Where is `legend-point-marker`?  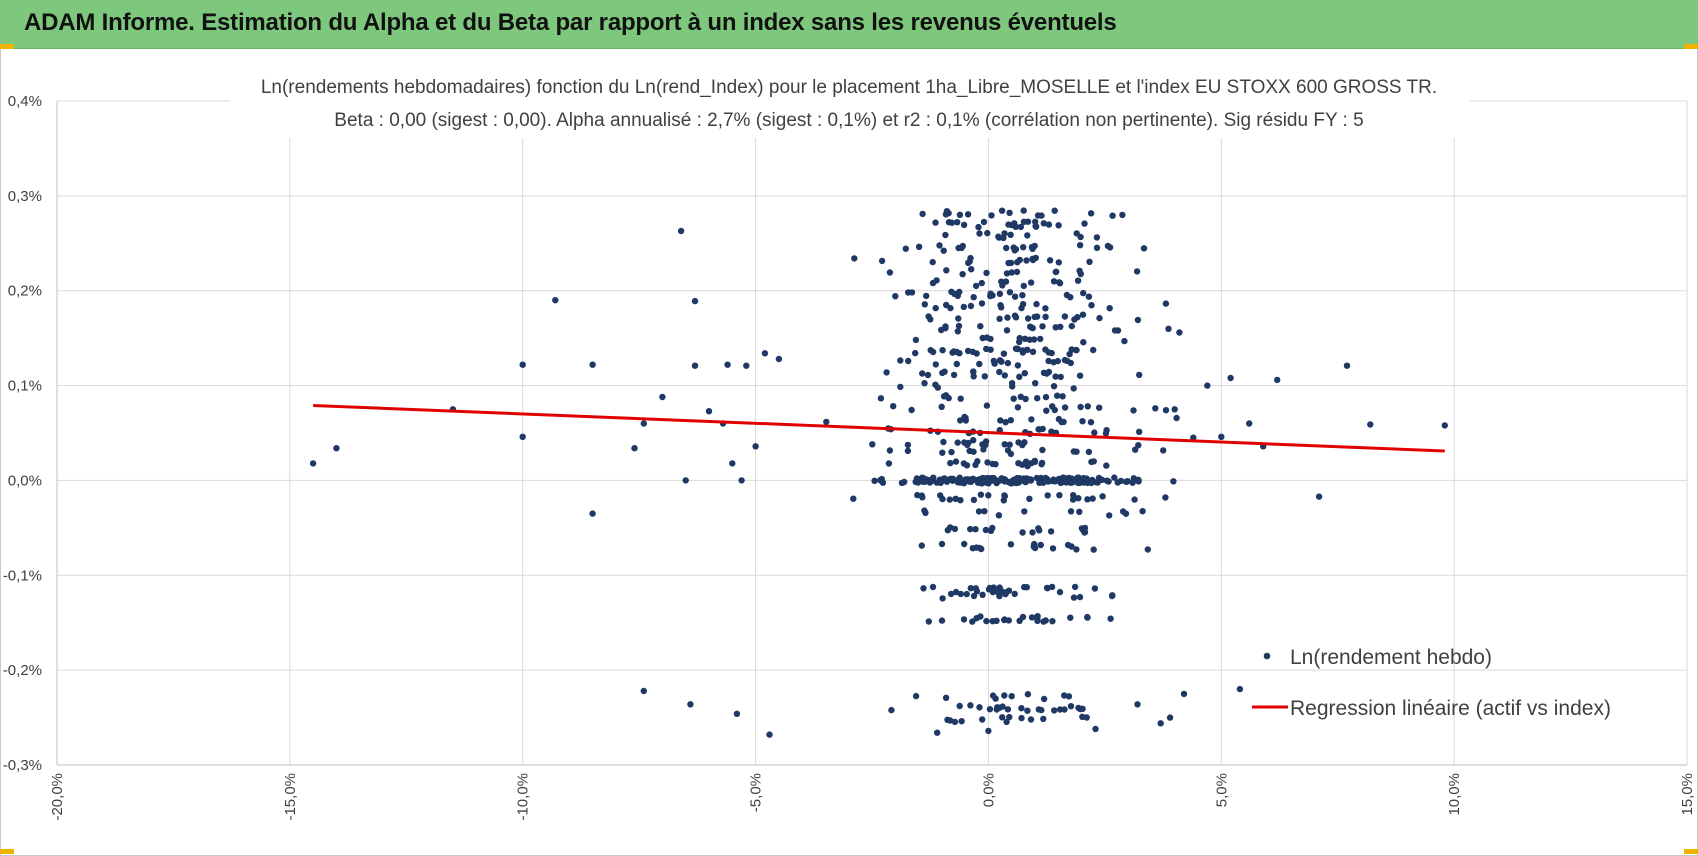 legend-point-marker is located at coordinates (1267, 656).